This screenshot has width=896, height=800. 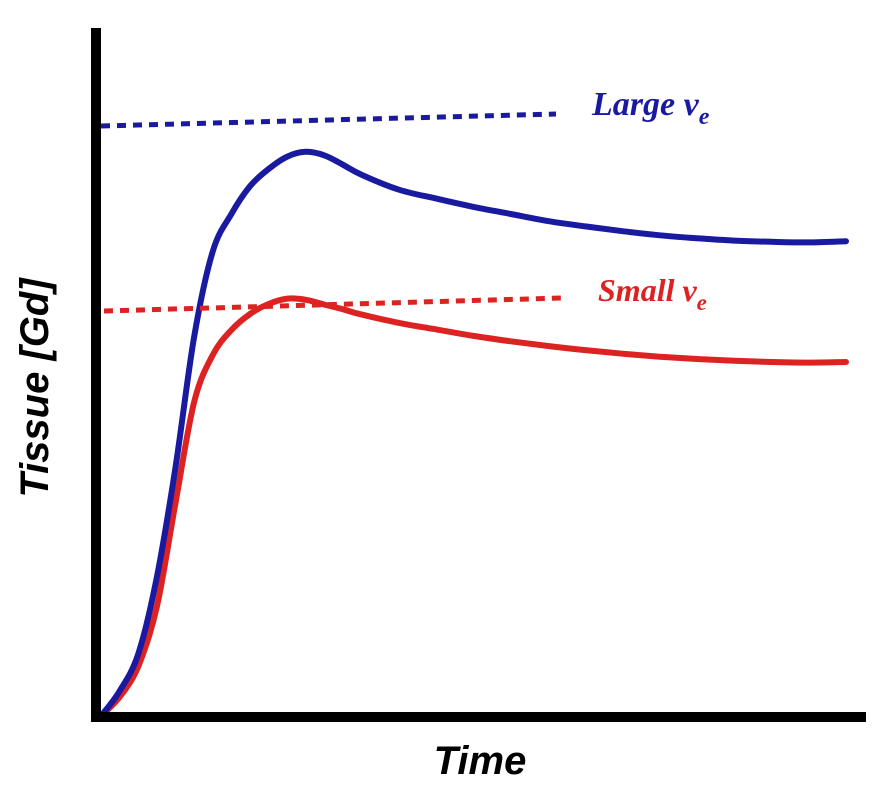 I want to click on series-label-0: Large ve, so click(x=650, y=108).